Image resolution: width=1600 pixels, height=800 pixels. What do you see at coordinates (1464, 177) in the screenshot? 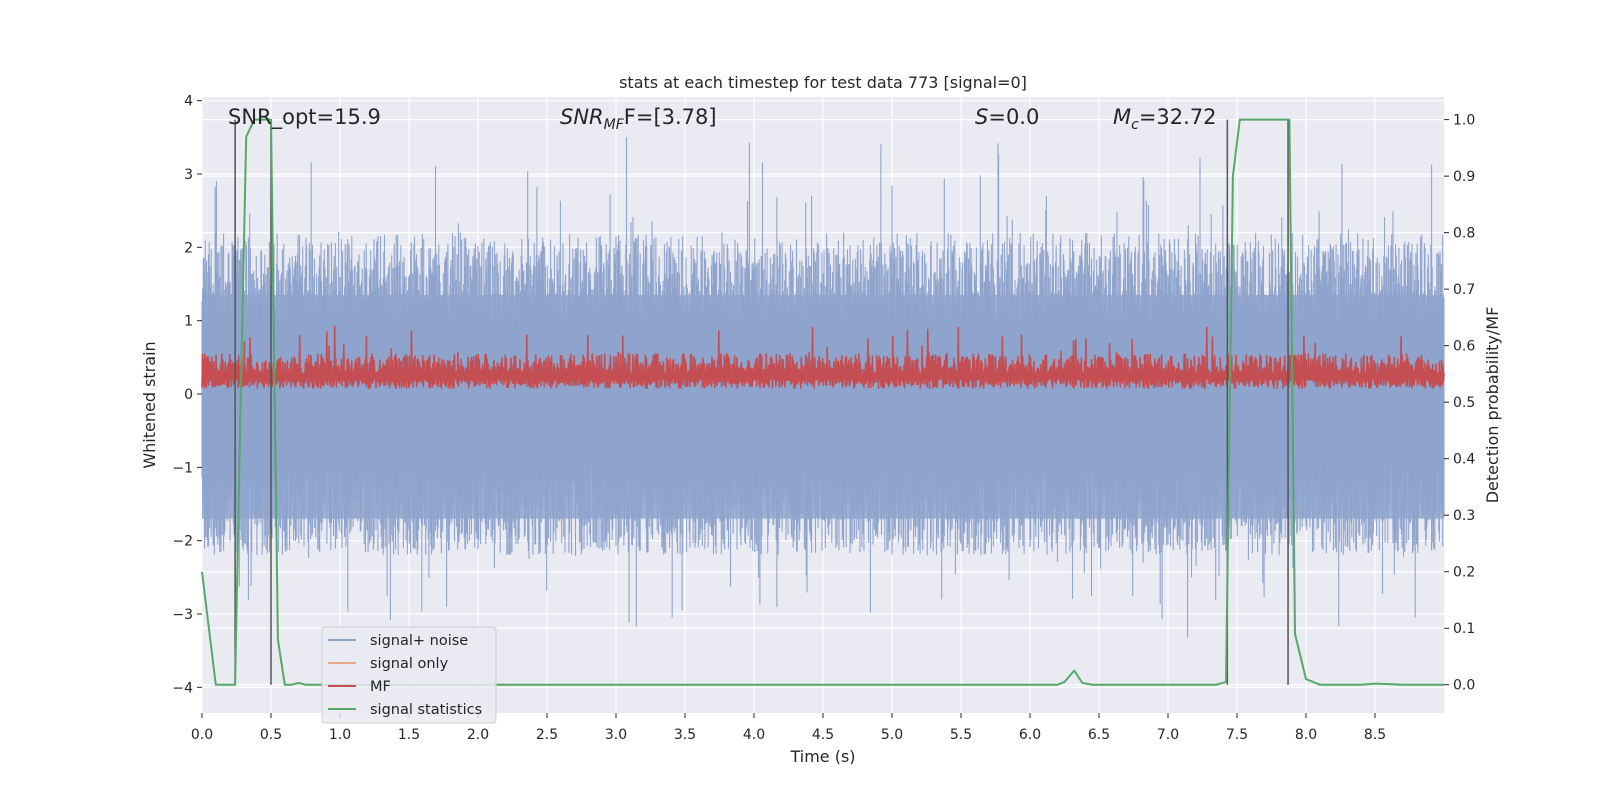
I see `y-right-tick-label: 0.9` at bounding box center [1464, 177].